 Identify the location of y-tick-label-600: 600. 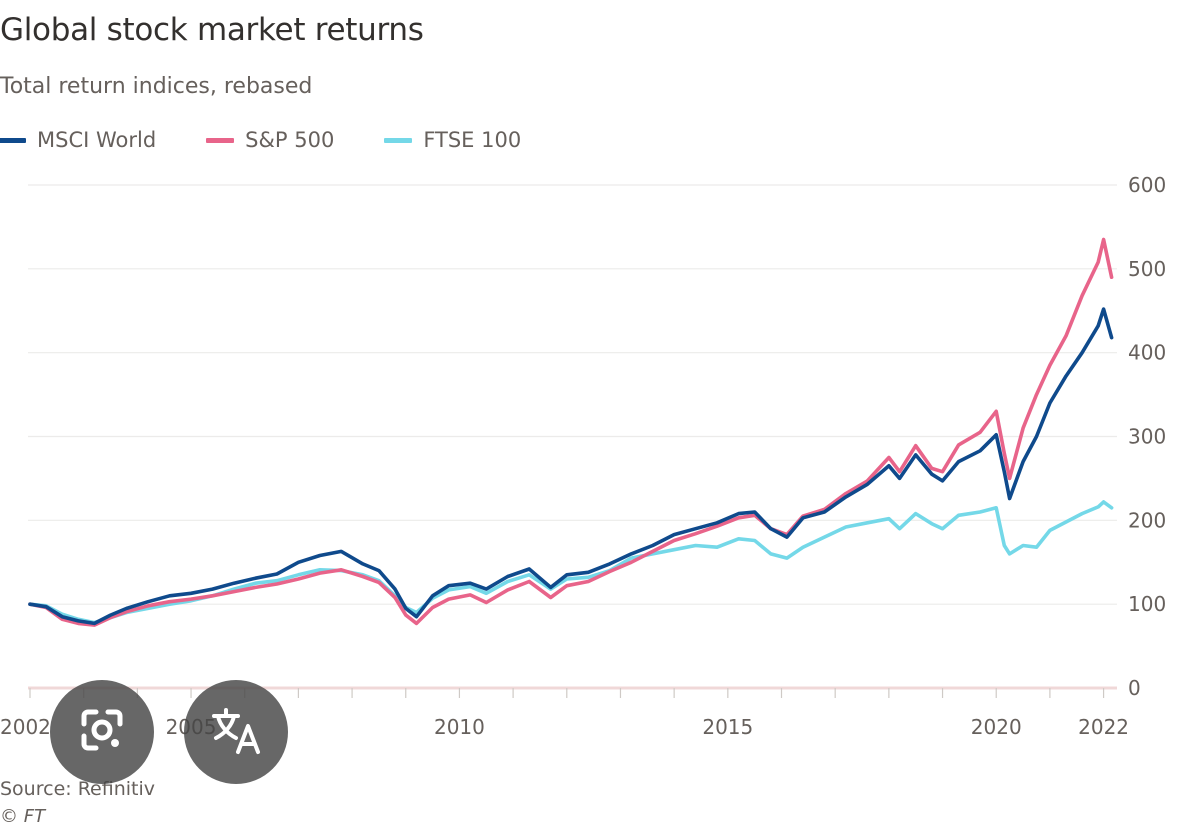
(1147, 185).